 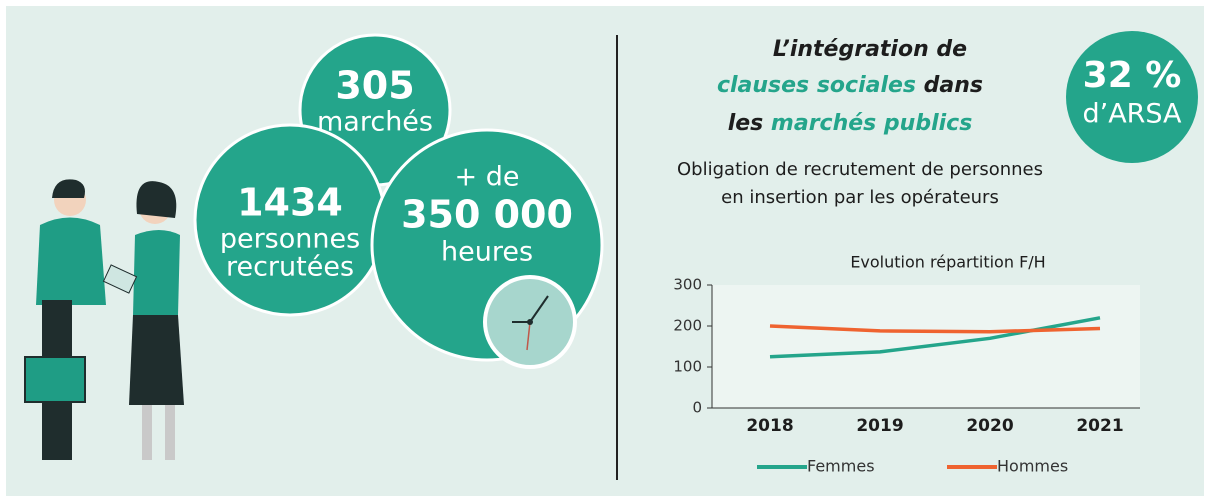 What do you see at coordinates (374, 86) in the screenshot?
I see `stat-number: 305` at bounding box center [374, 86].